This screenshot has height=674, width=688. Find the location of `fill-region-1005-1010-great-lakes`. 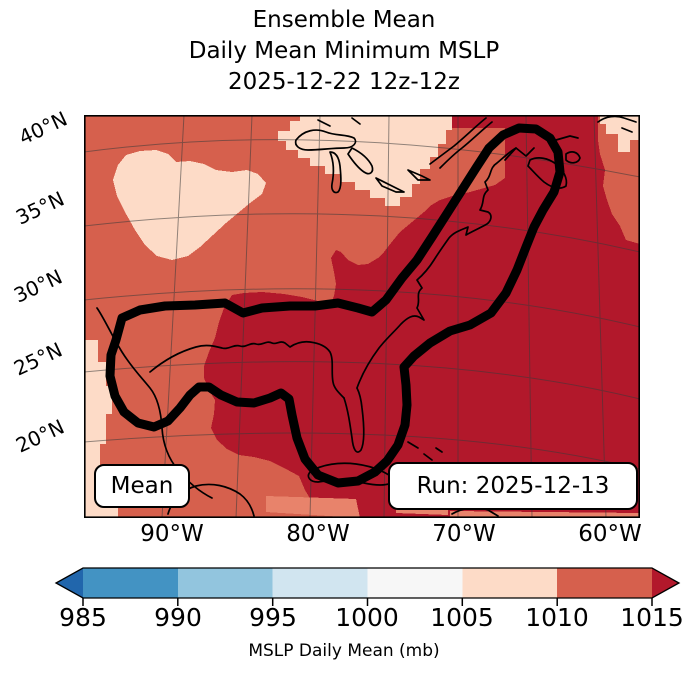

fill-region-1005-1010-great-lakes is located at coordinates (365, 160).